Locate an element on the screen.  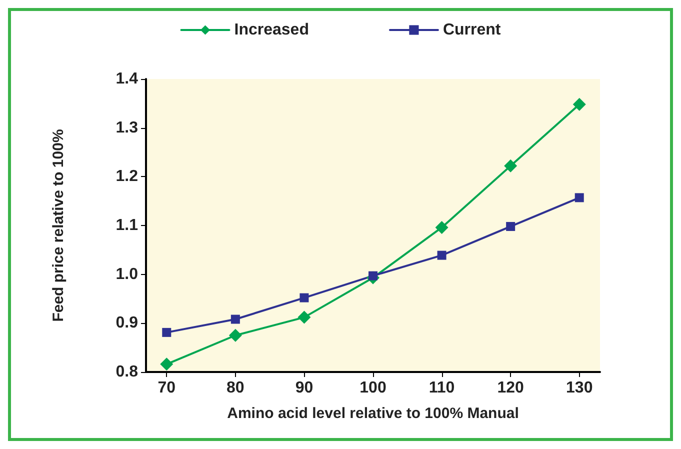
x-tick-label: 120 is located at coordinates (510, 388).